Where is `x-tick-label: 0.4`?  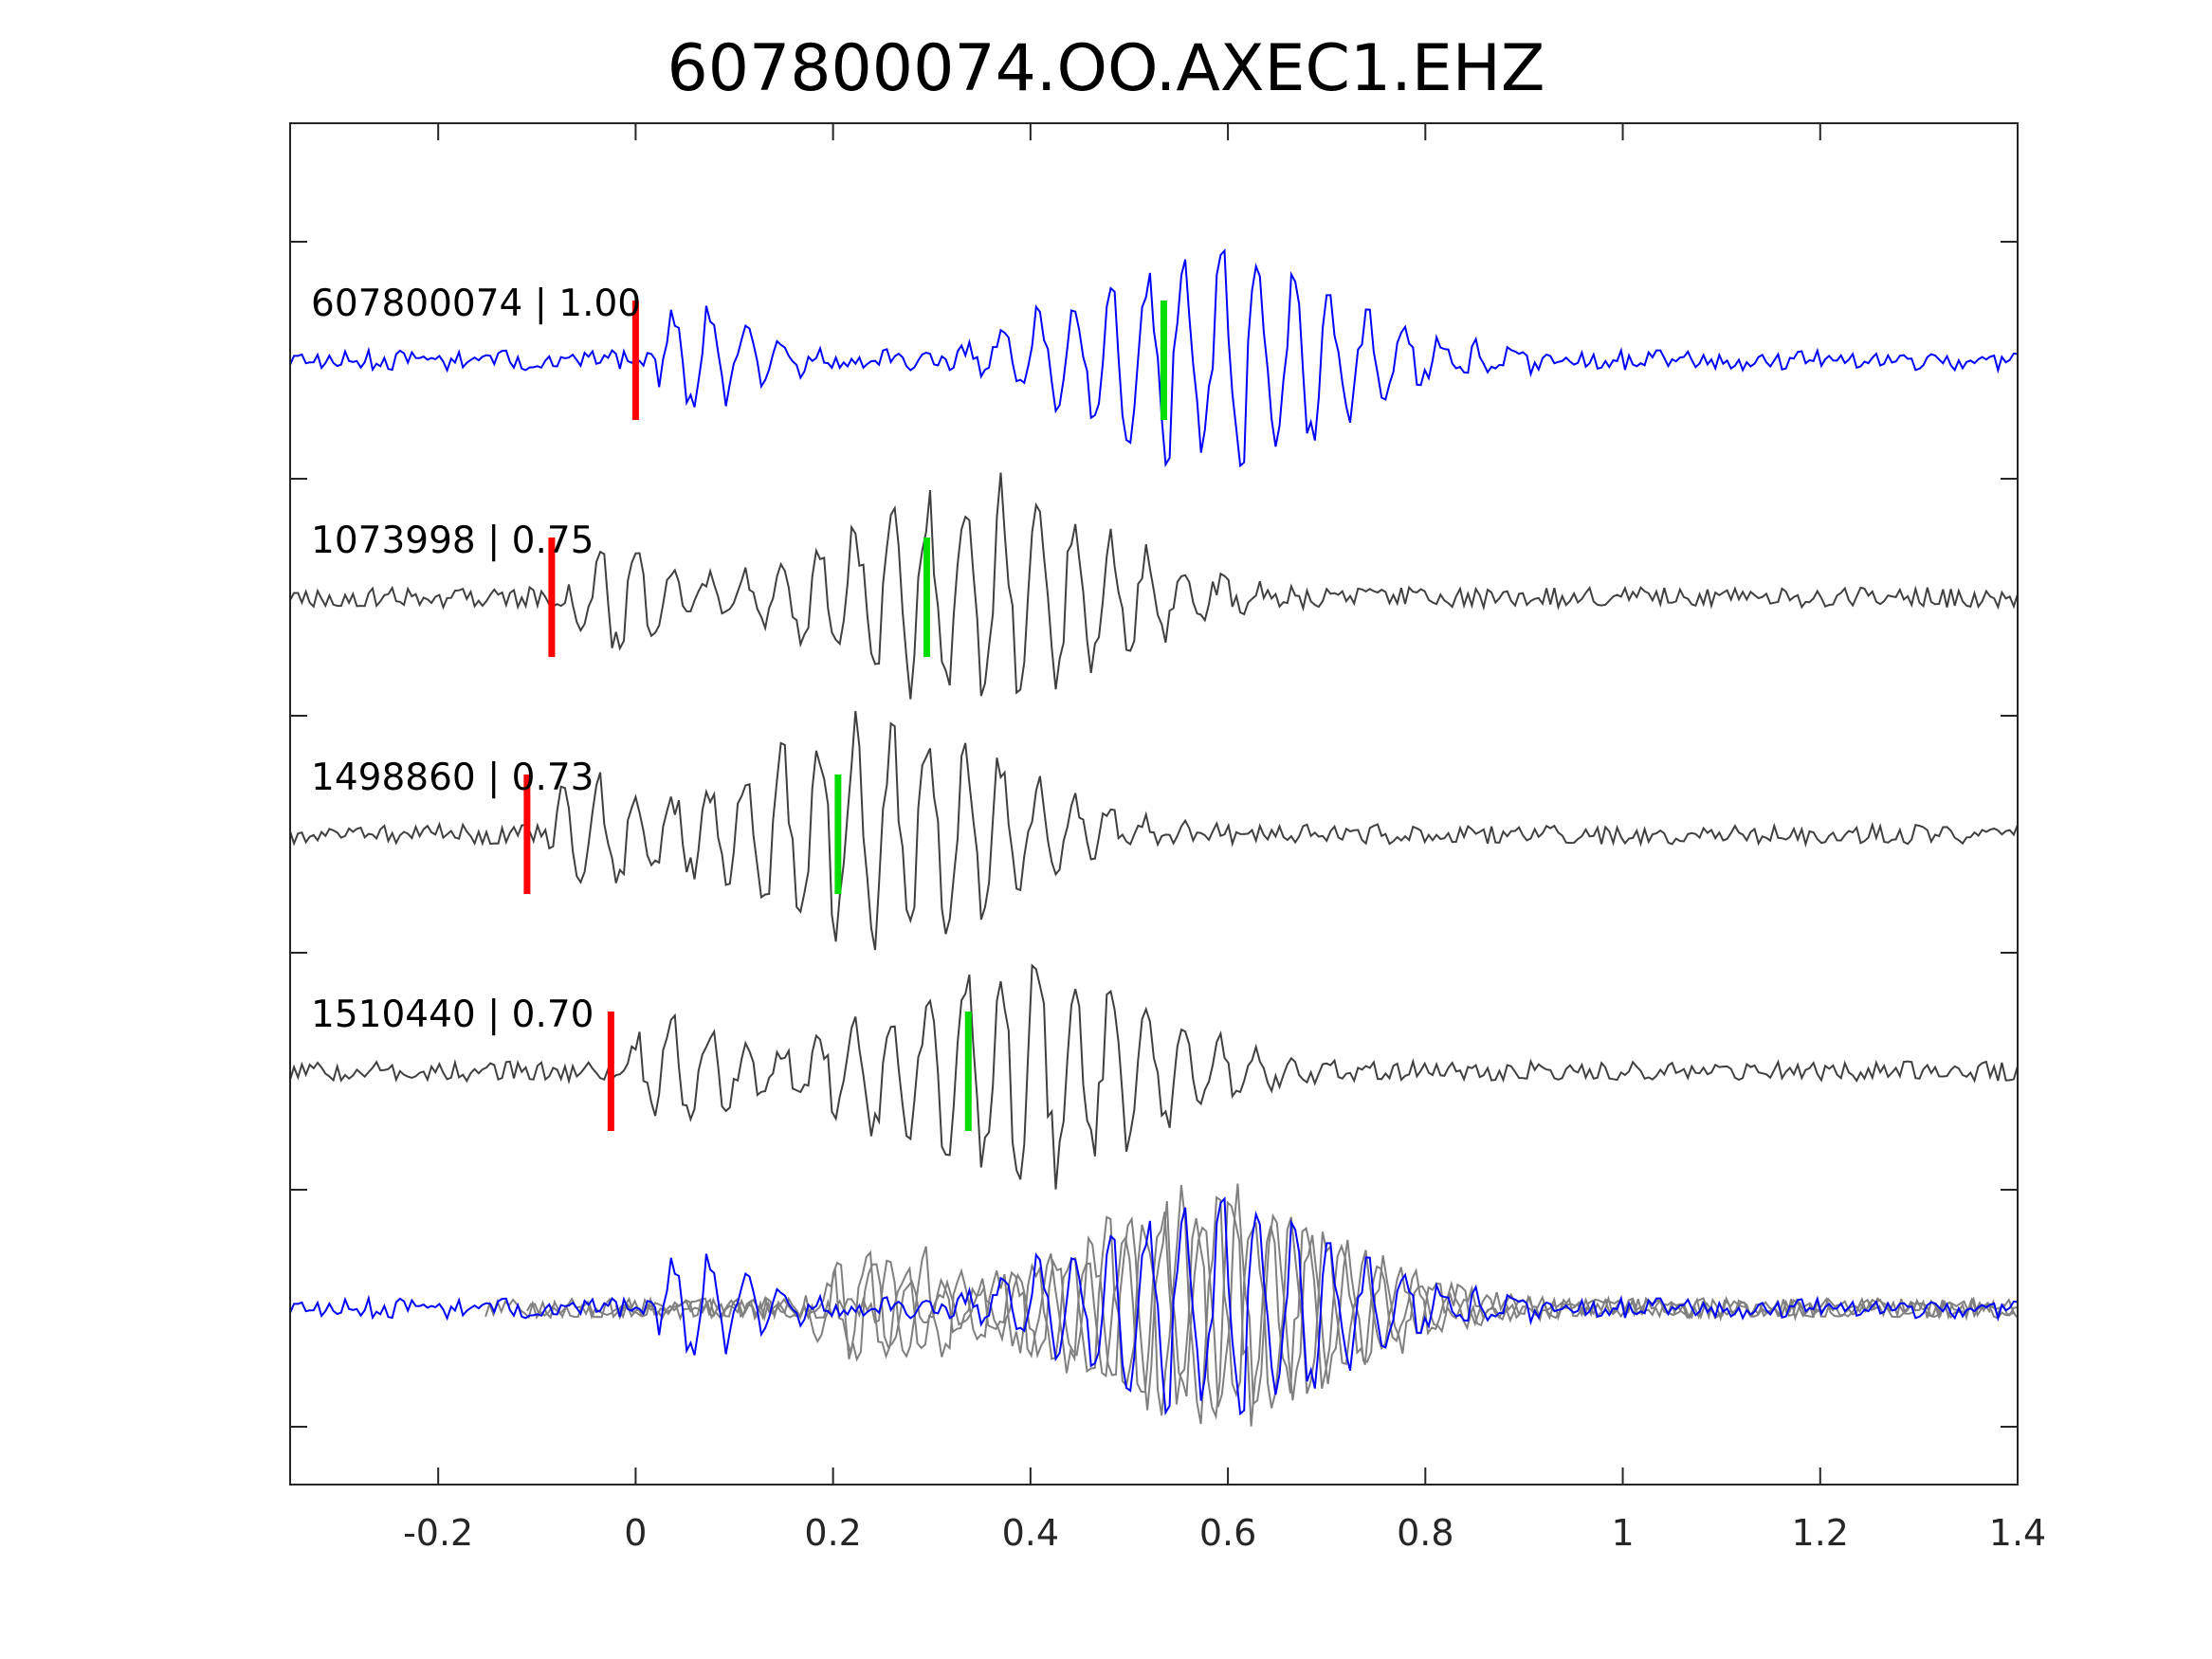
x-tick-label: 0.4 is located at coordinates (1030, 1533).